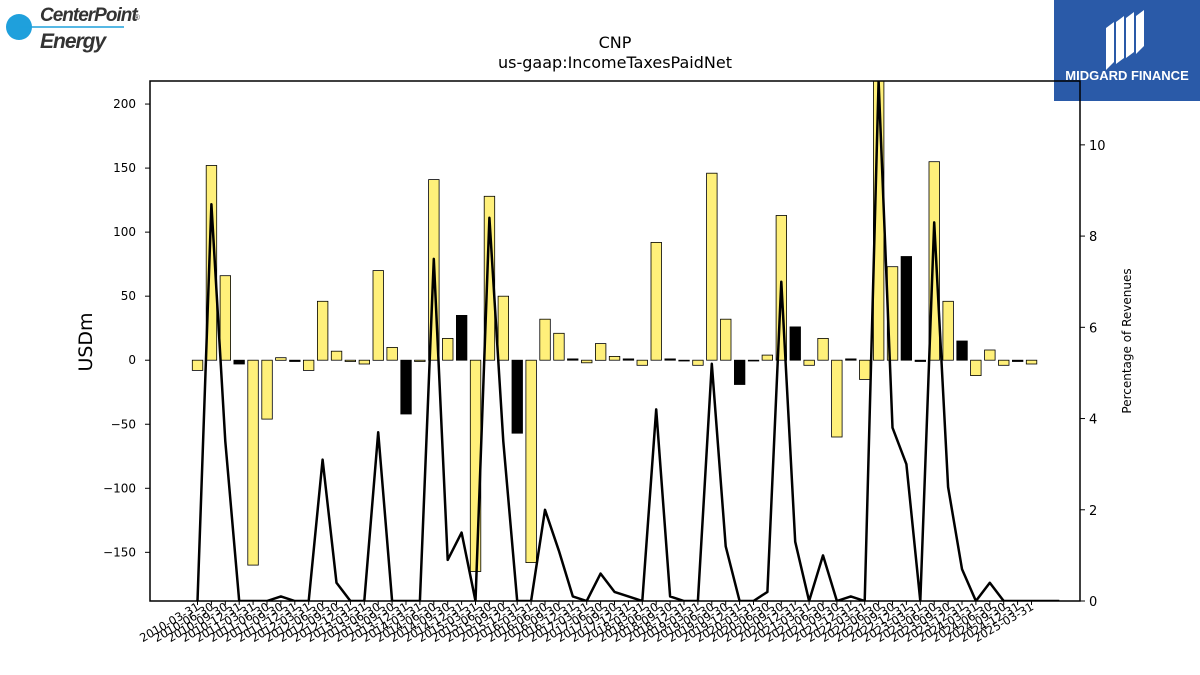 This screenshot has width=1200, height=675. I want to click on y-tick-label: −50, so click(123, 424).